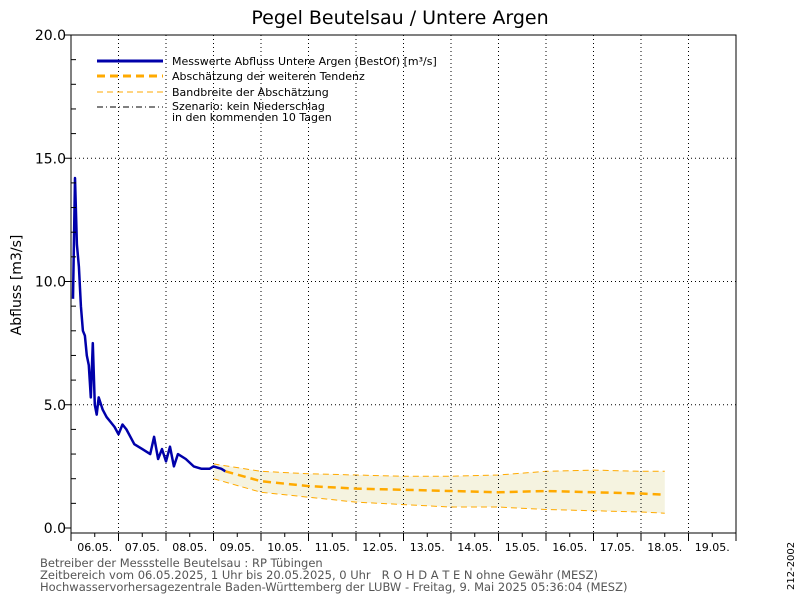 The height and width of the screenshot is (600, 800). What do you see at coordinates (142, 547) in the screenshot?
I see `x-tick-label: 07.05.` at bounding box center [142, 547].